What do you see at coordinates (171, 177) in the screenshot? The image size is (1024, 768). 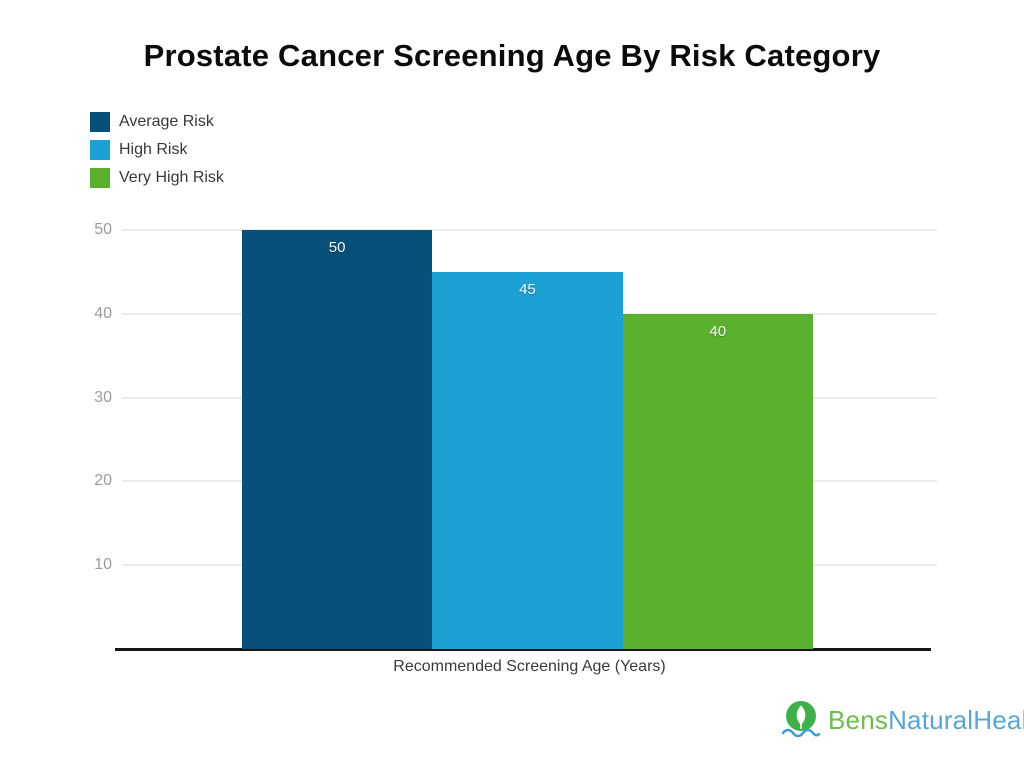 I see `legend-label: Very High Risk` at bounding box center [171, 177].